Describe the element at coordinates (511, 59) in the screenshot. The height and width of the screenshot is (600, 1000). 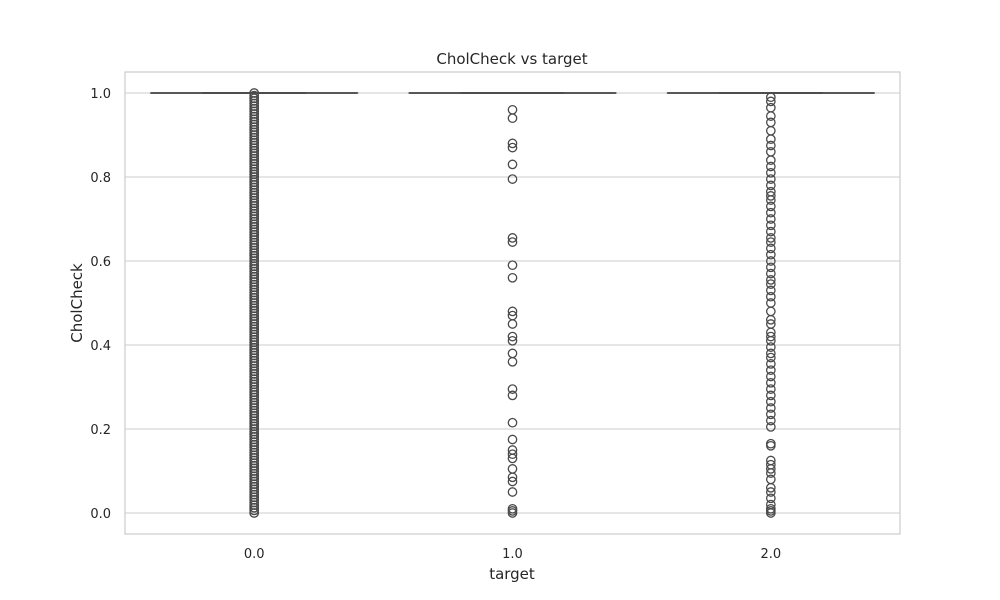
I see `chart-title: CholCheck vs target` at that location.